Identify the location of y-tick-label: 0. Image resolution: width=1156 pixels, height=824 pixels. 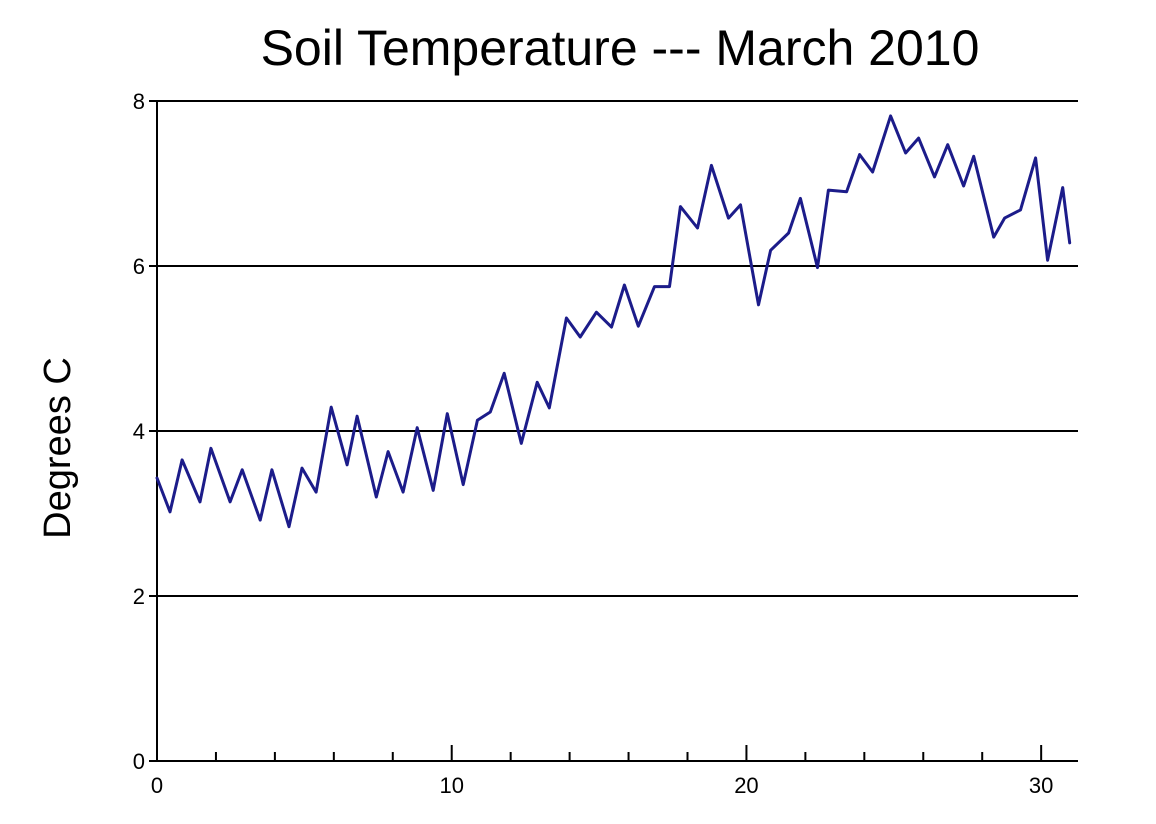
(139, 761).